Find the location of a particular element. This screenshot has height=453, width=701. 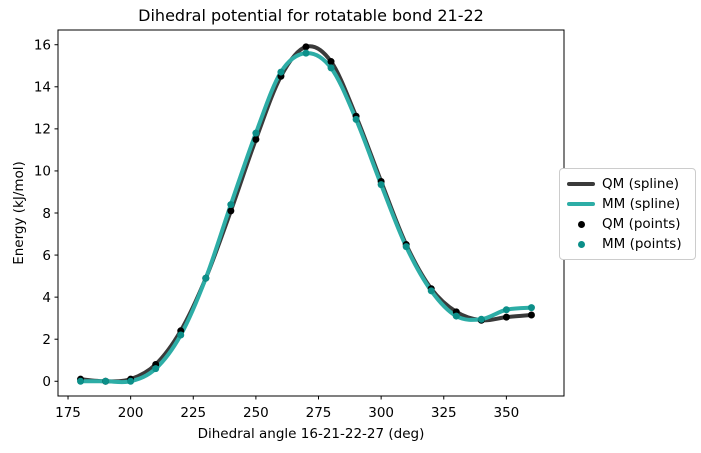

x-tick-label: 350 is located at coordinates (506, 413).